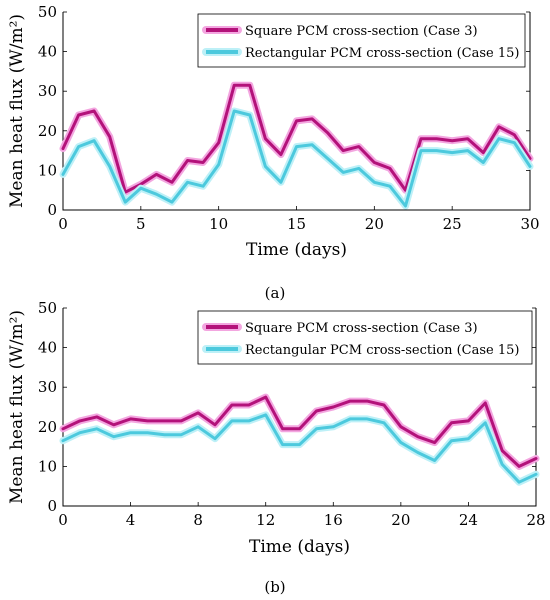  Describe the element at coordinates (452, 224) in the screenshot. I see `x-tick-label: 25` at that location.